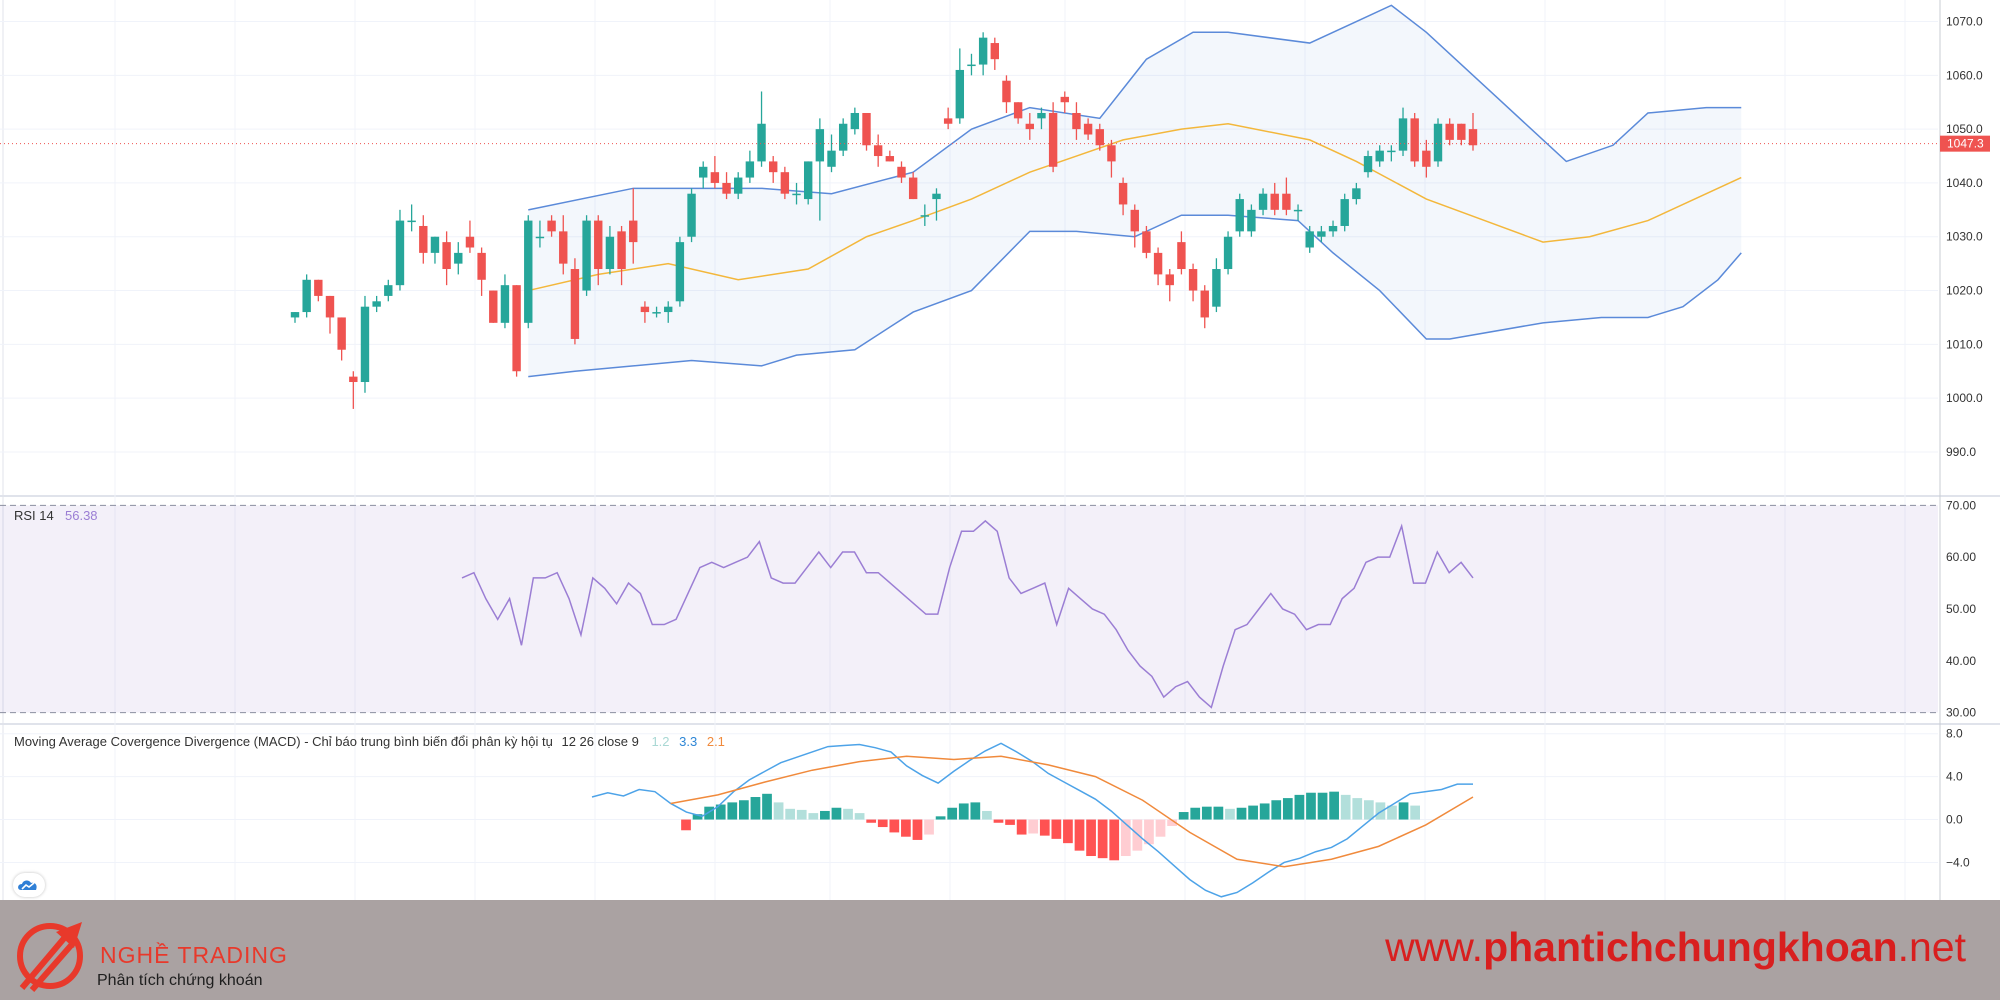  I want to click on macd-tick-label: −4.0, so click(1958, 862).